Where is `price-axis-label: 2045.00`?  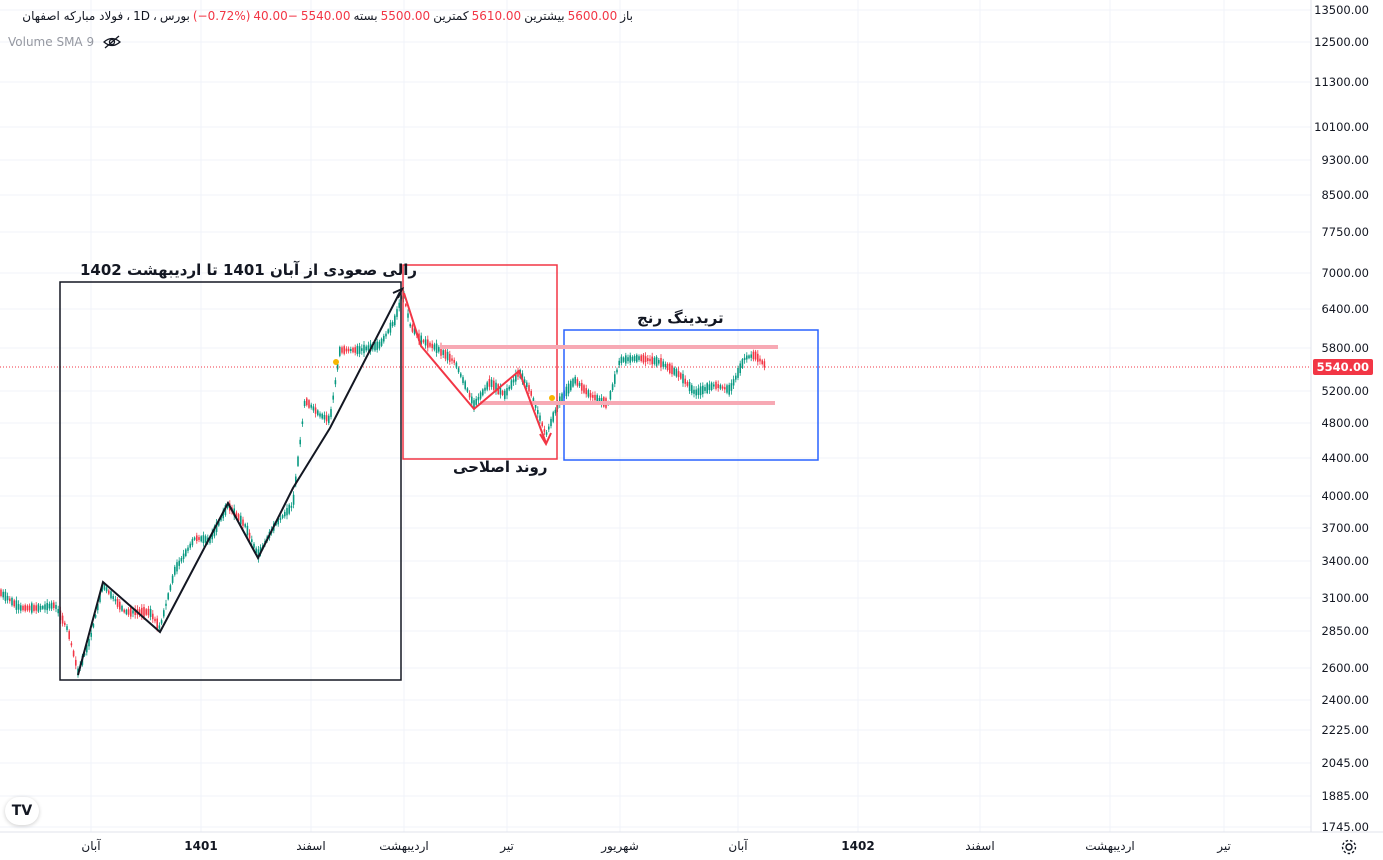
price-axis-label: 2045.00 is located at coordinates (1345, 763).